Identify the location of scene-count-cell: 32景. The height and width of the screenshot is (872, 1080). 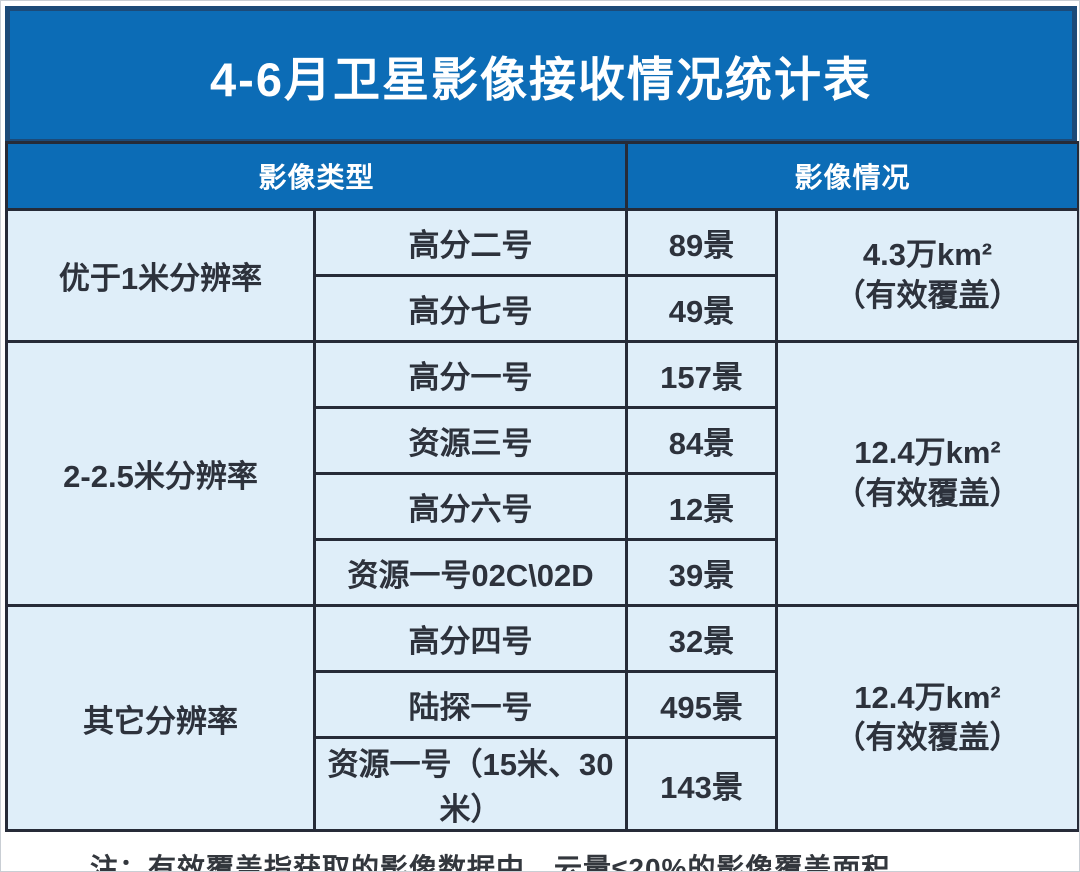
(702, 638).